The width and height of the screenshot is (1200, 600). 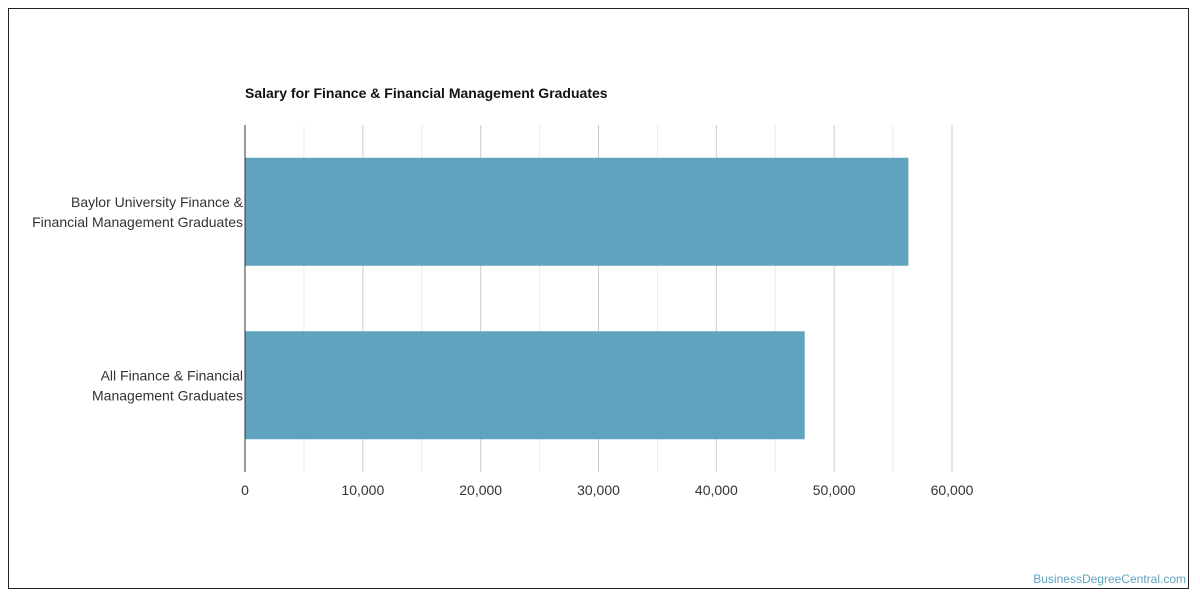 What do you see at coordinates (137, 222) in the screenshot?
I see `category-label: Financial Management Graduates` at bounding box center [137, 222].